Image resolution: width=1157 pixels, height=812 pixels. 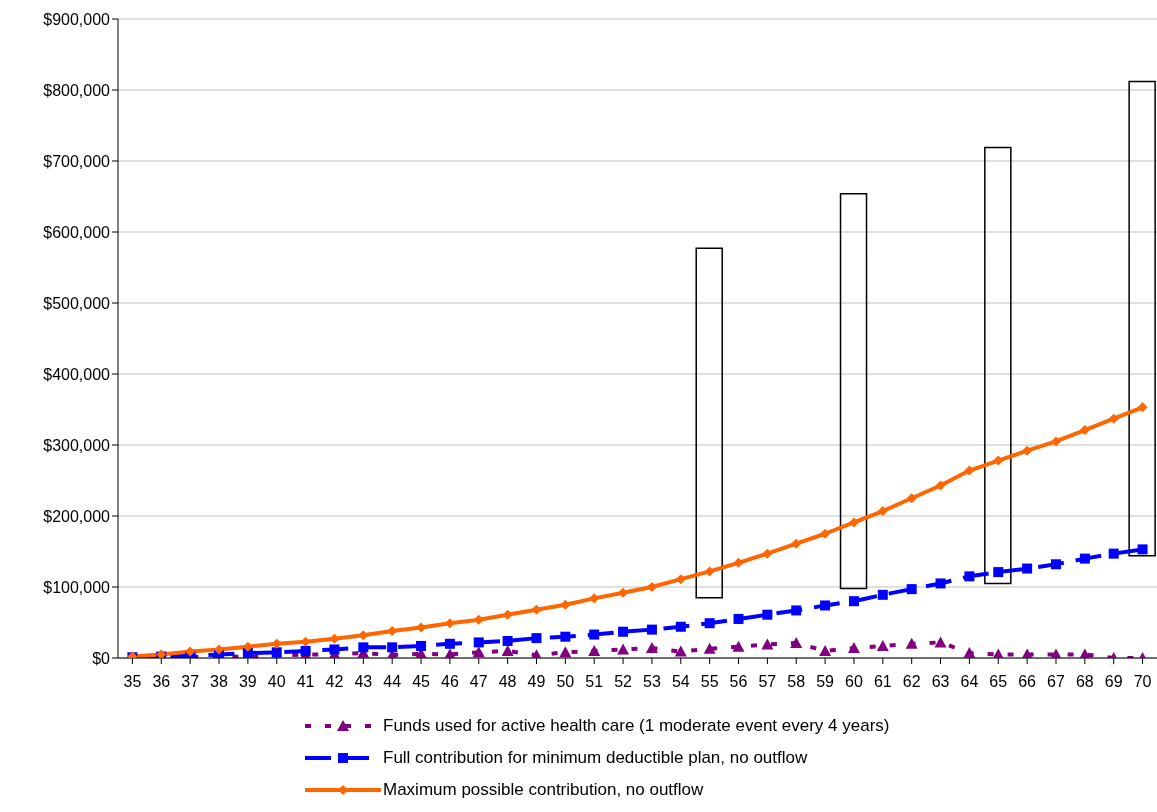 What do you see at coordinates (854, 682) in the screenshot?
I see `x-tick-label: 60` at bounding box center [854, 682].